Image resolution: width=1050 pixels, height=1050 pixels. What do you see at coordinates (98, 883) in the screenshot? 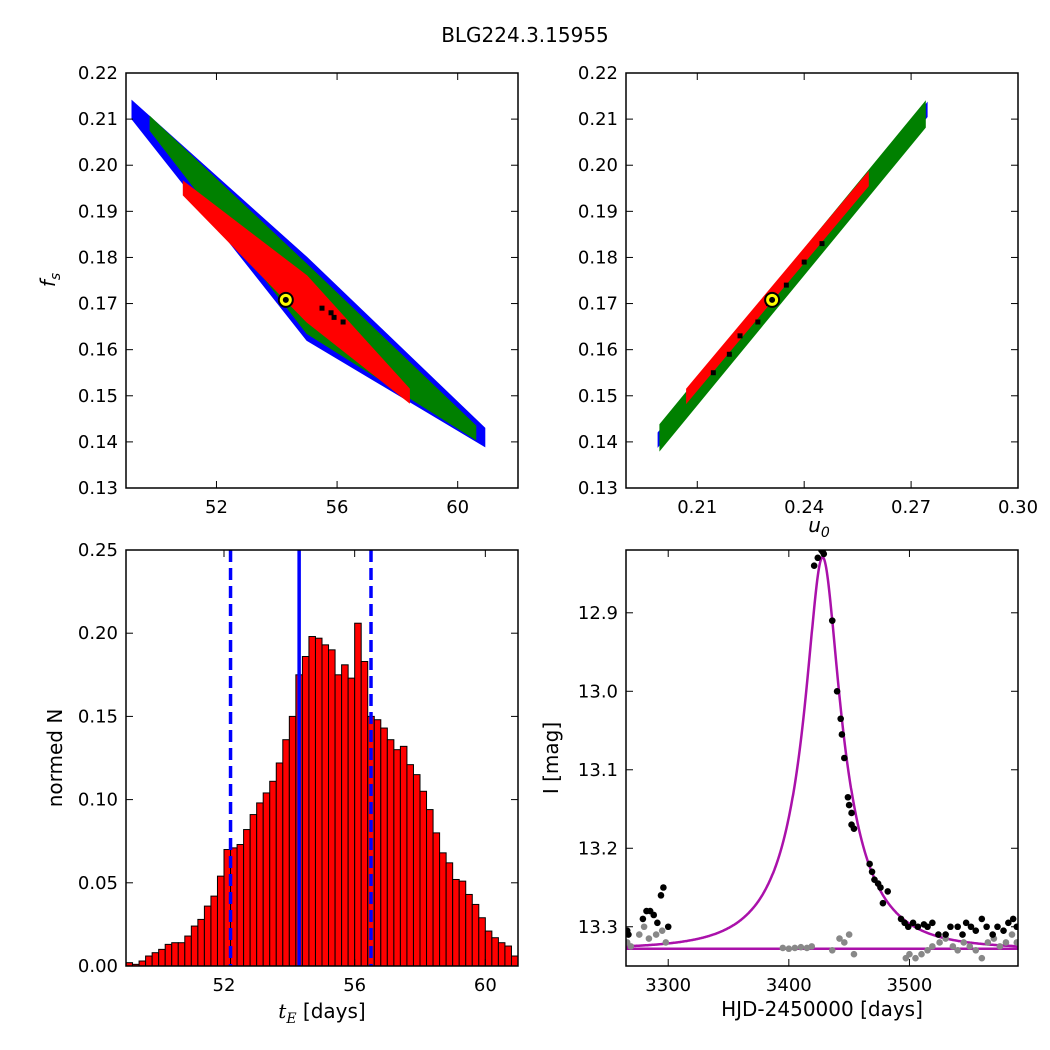
I see `y-tick-label: 0.05` at bounding box center [98, 883].